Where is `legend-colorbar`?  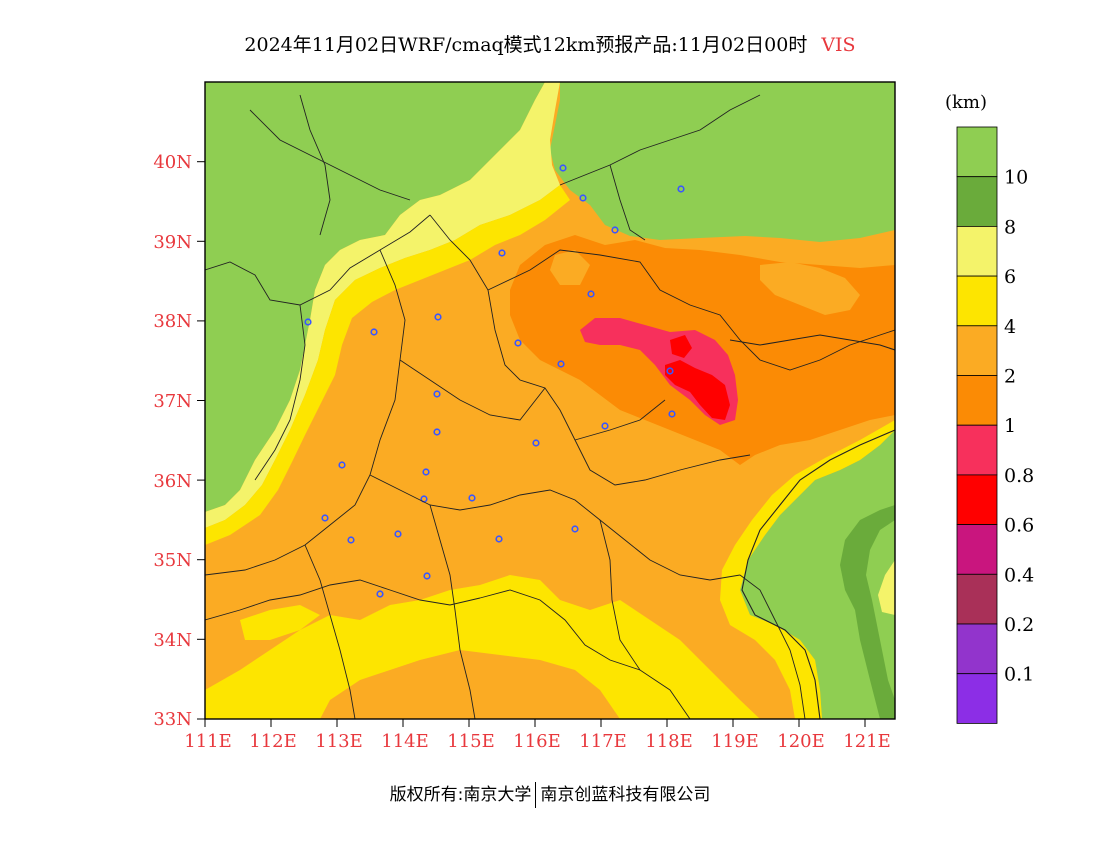 legend-colorbar is located at coordinates (977, 425).